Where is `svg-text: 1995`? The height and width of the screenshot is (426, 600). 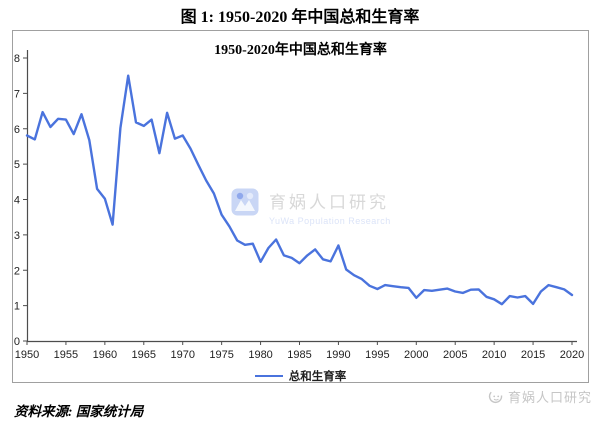
svg-text: 1995 is located at coordinates (377, 355).